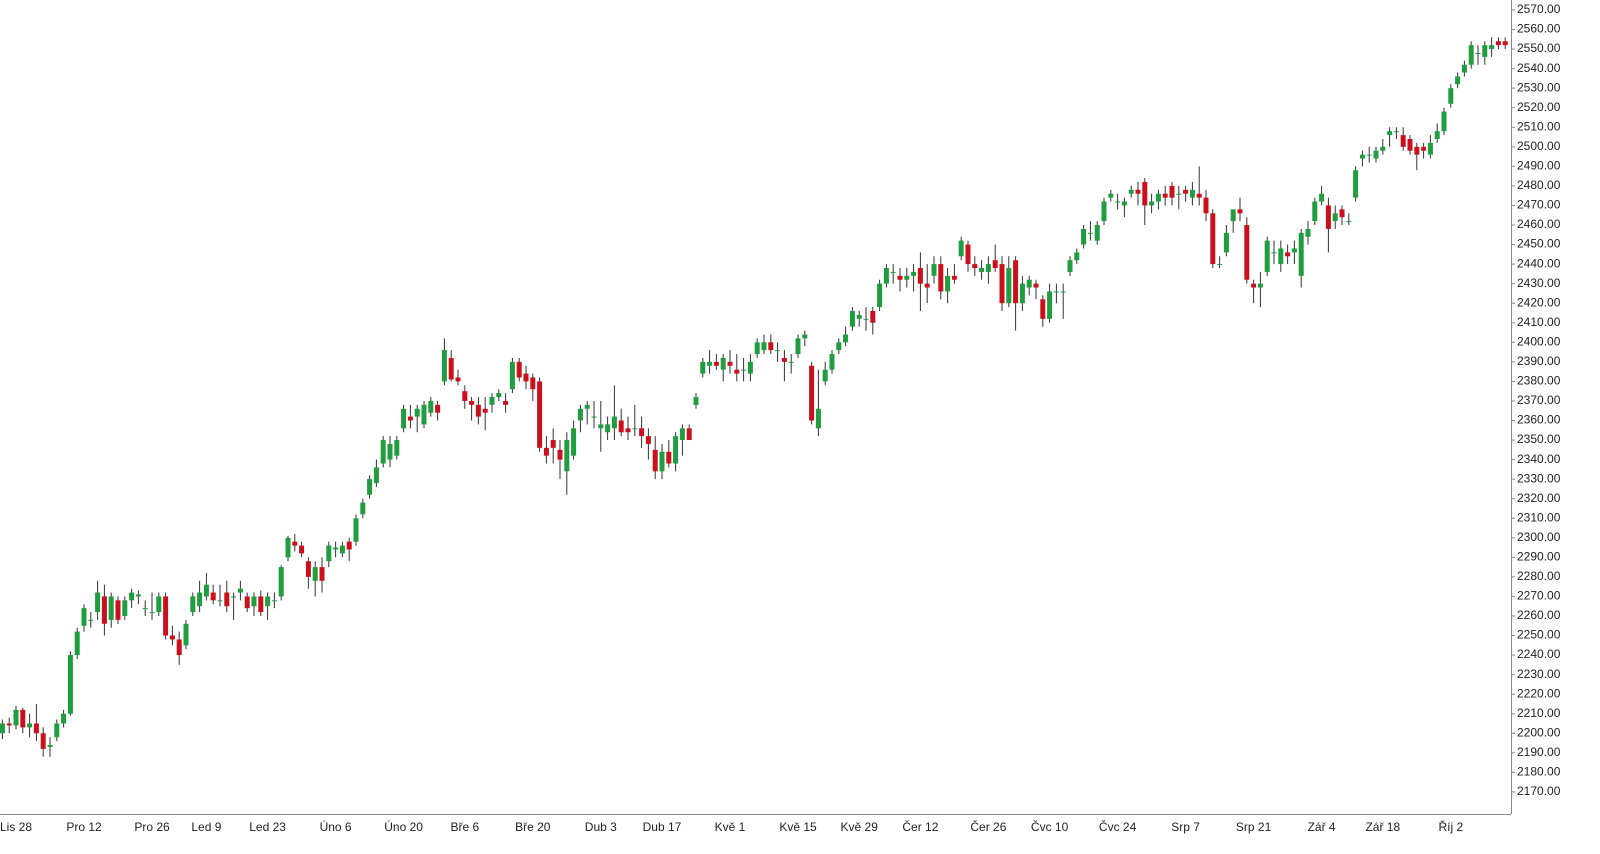  What do you see at coordinates (1322, 827) in the screenshot?
I see `x-tick-label: Zář 4` at bounding box center [1322, 827].